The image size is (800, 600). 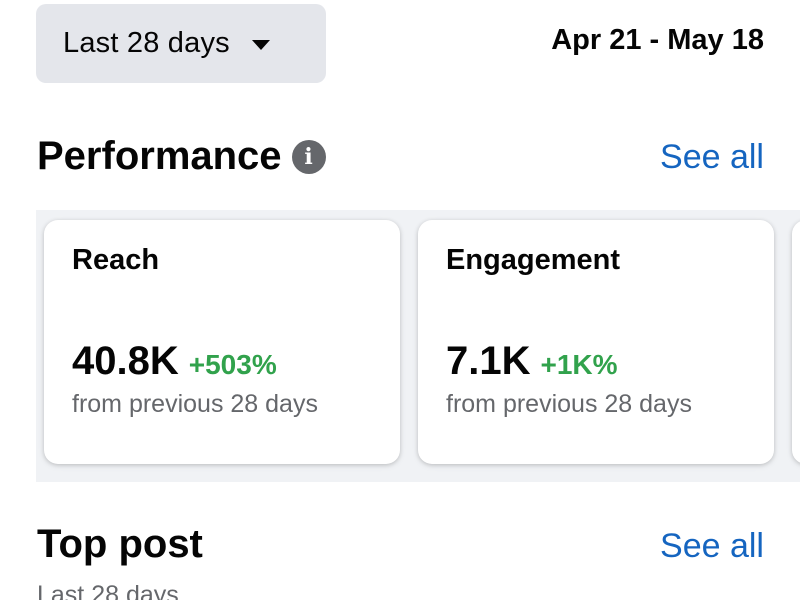 I want to click on performance-see-all-link: See all, so click(x=712, y=157).